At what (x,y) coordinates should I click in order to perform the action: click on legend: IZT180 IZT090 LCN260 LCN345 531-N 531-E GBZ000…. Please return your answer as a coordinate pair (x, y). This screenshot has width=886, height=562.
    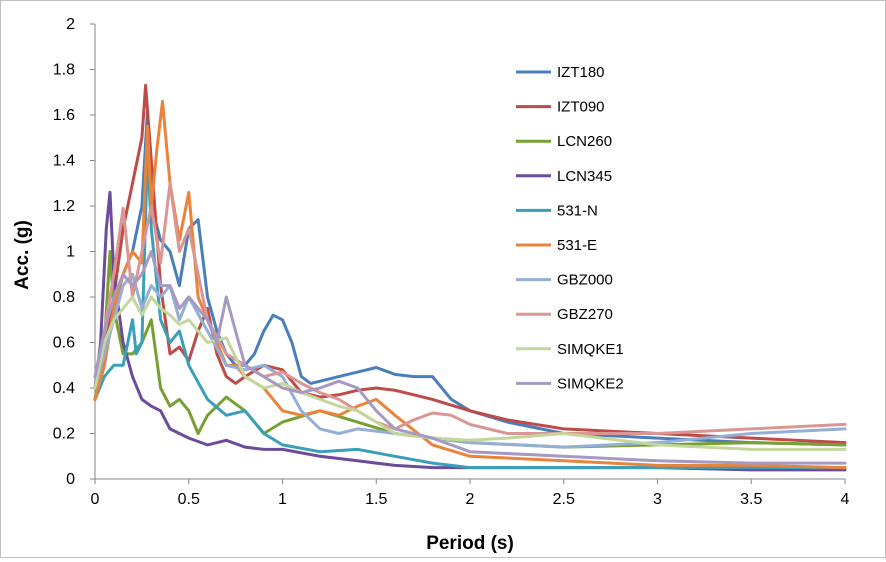
    Looking at the image, I should click on (570, 228).